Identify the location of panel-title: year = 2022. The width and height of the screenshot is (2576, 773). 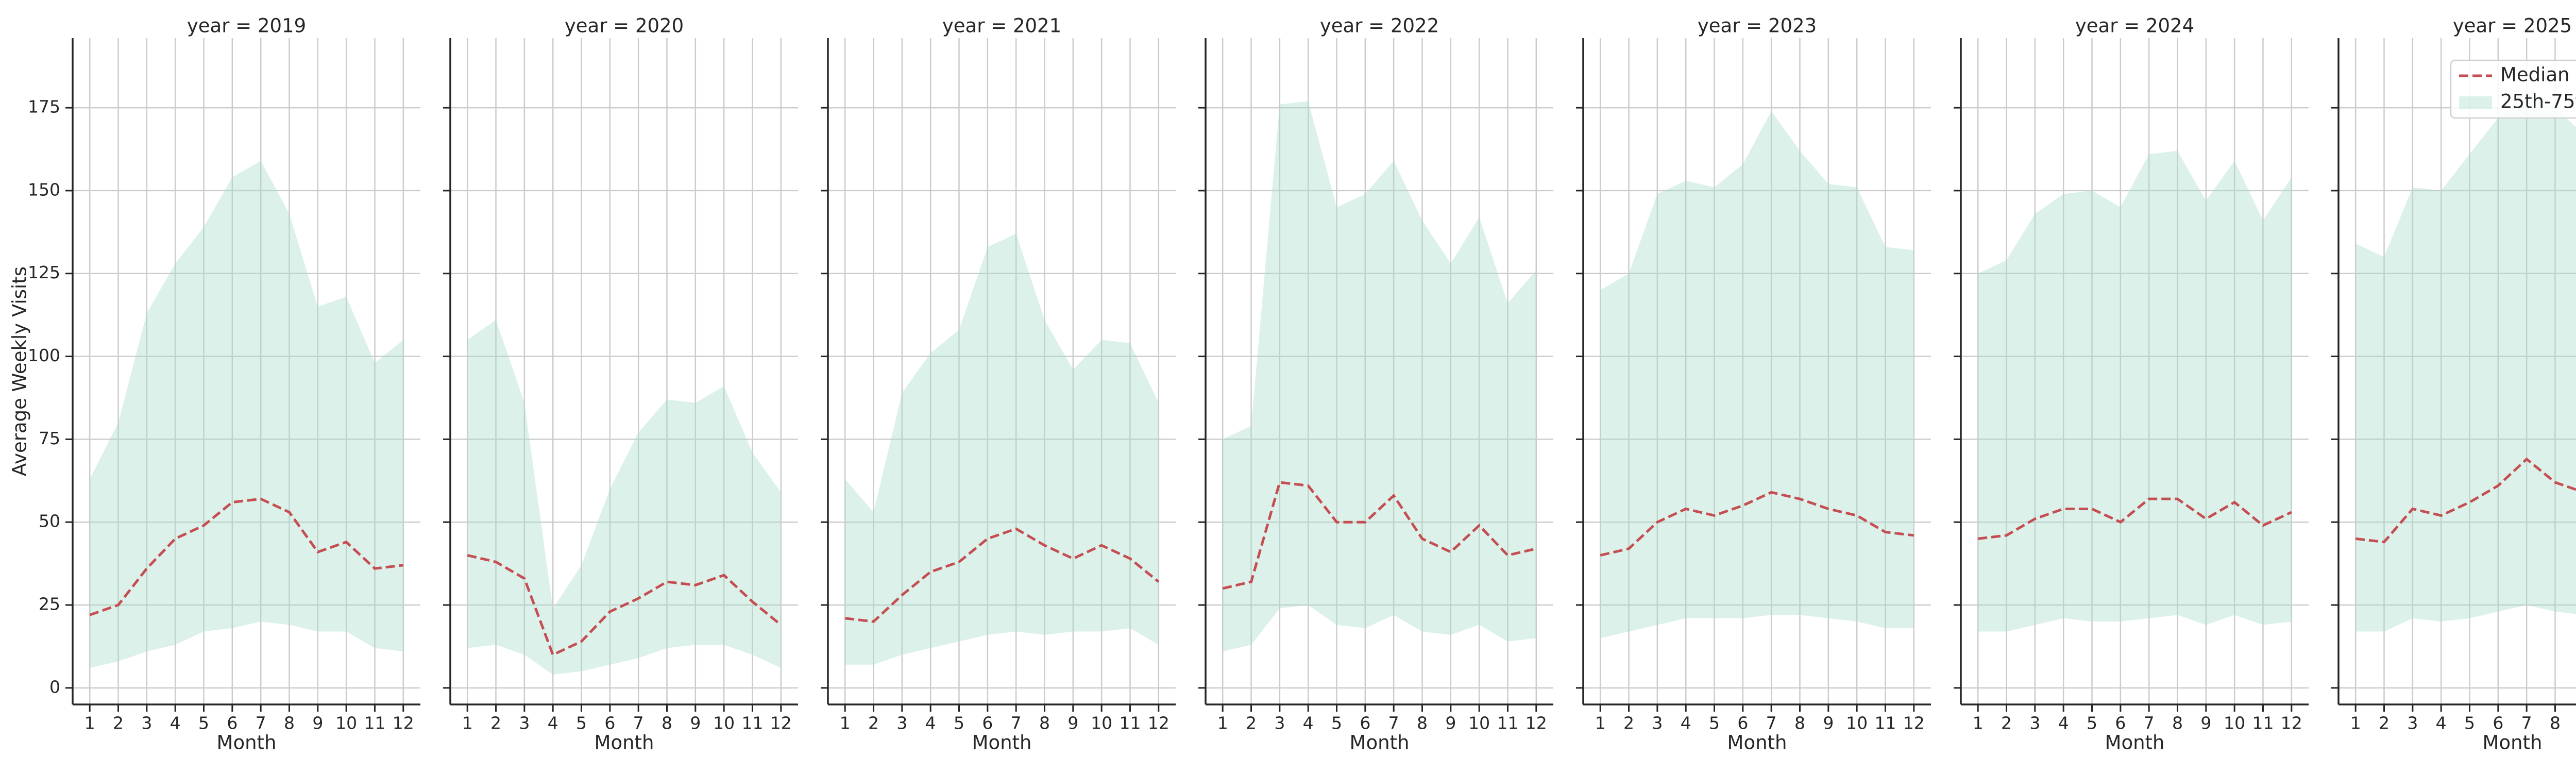
(1379, 26).